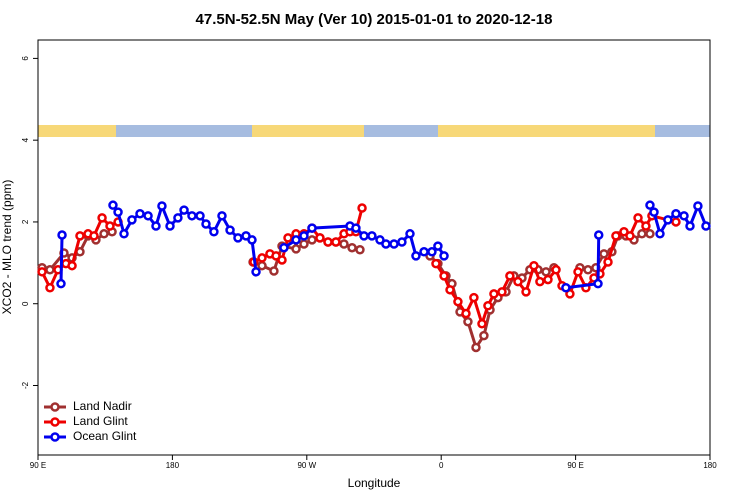 The width and height of the screenshot is (750, 500). What do you see at coordinates (25, 385) in the screenshot?
I see `y-tick-label: -2` at bounding box center [25, 385].